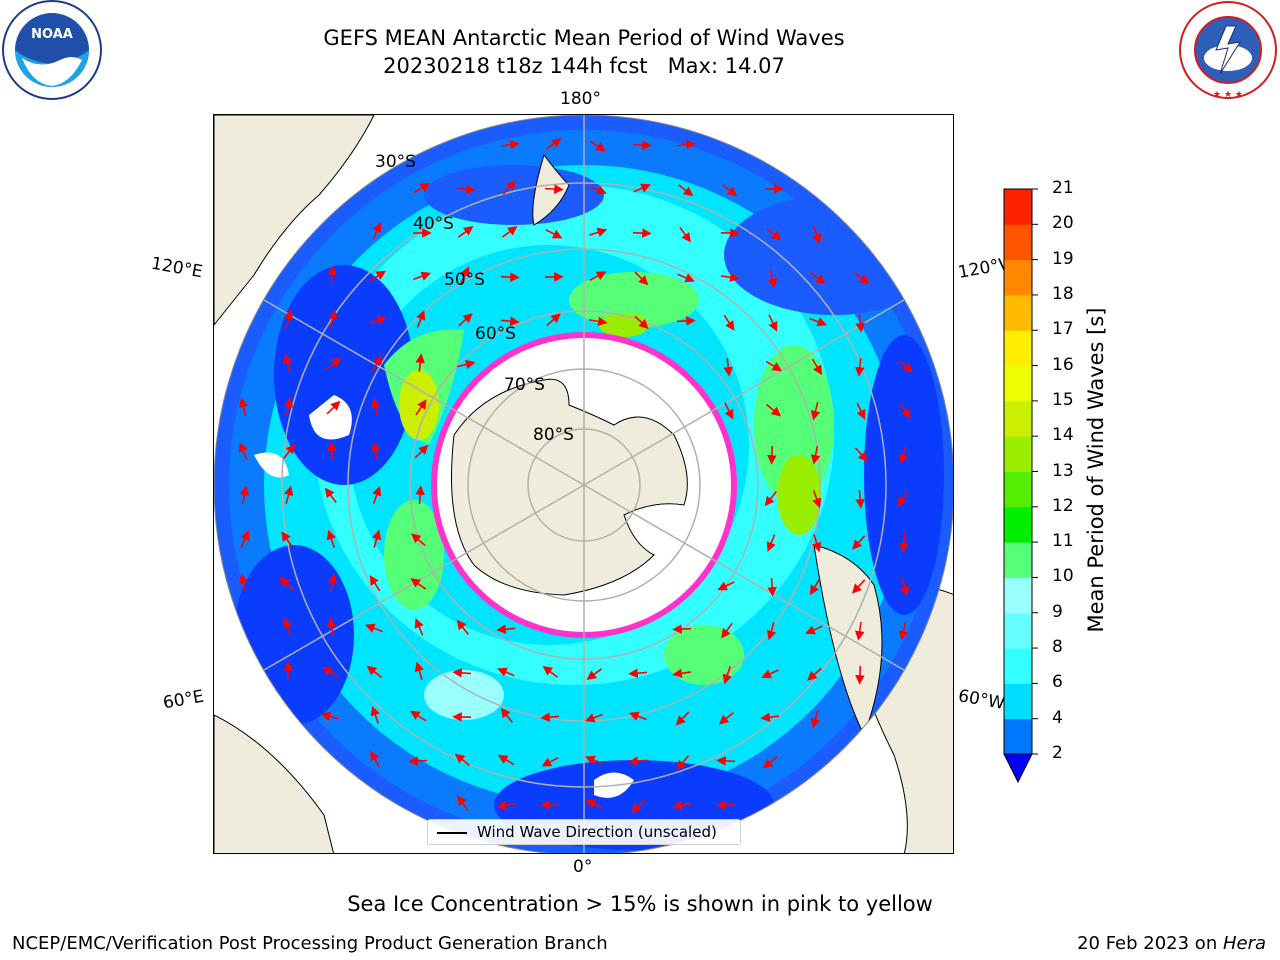  I want to click on lat-label-50s: 50°S, so click(464, 280).